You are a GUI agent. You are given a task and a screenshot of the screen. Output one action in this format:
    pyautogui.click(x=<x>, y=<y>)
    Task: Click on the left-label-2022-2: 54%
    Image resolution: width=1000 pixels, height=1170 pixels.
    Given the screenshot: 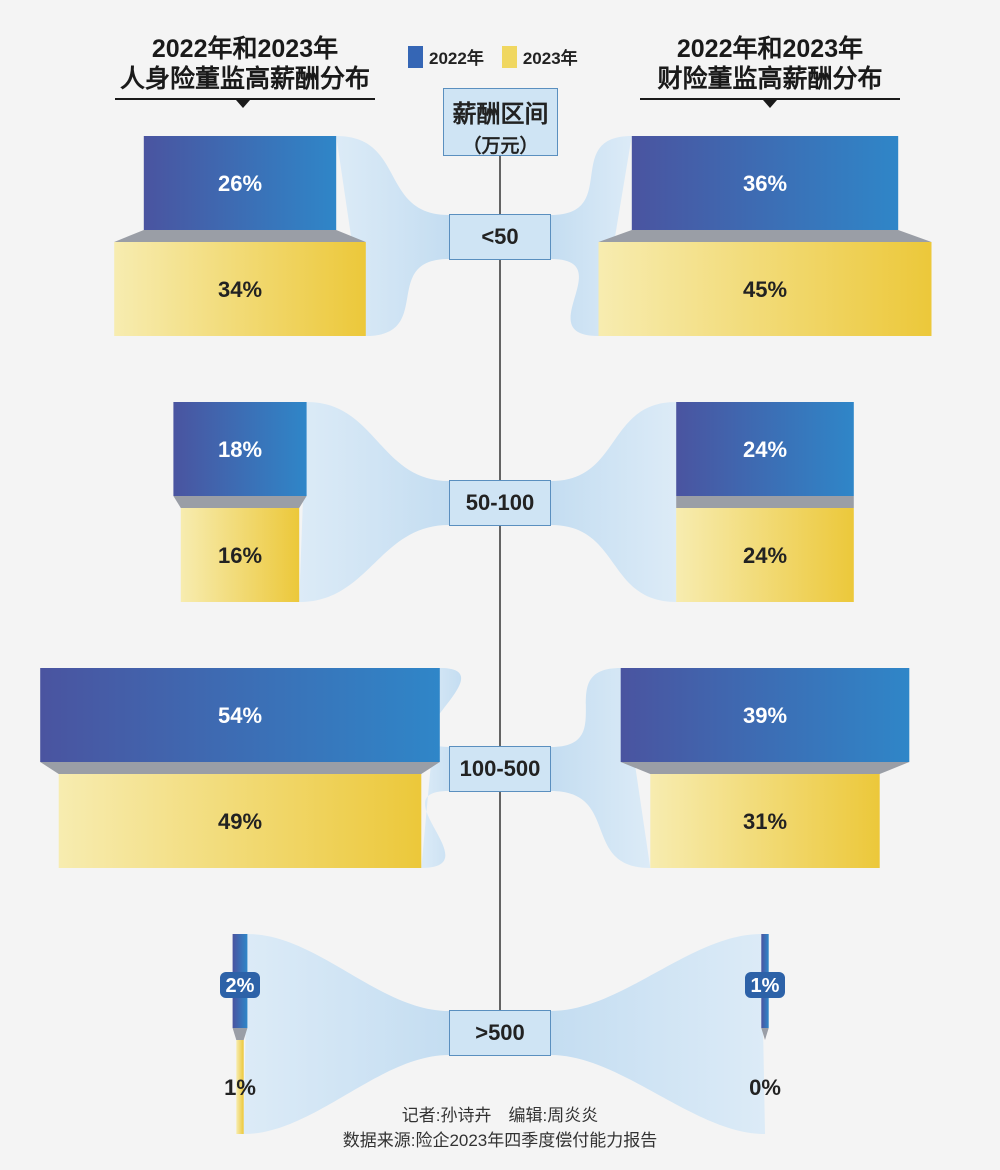 What is the action you would take?
    pyautogui.click(x=240, y=715)
    